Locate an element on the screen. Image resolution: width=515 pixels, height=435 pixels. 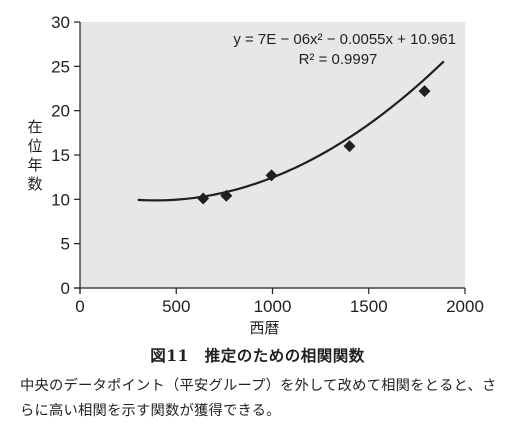
y-axis-title-char: 年 is located at coordinates (34, 165).